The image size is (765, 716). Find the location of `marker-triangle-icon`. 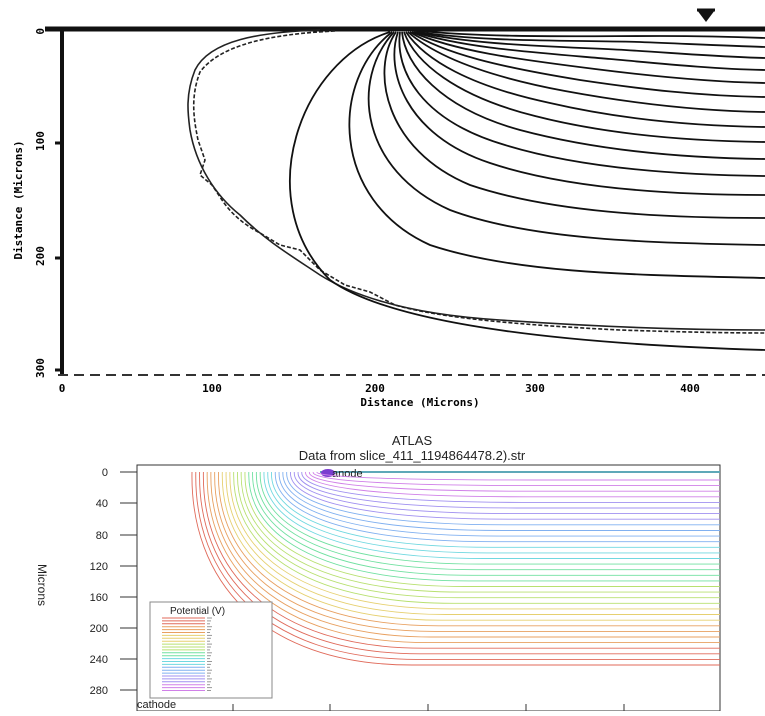

marker-triangle-icon is located at coordinates (706, 16).